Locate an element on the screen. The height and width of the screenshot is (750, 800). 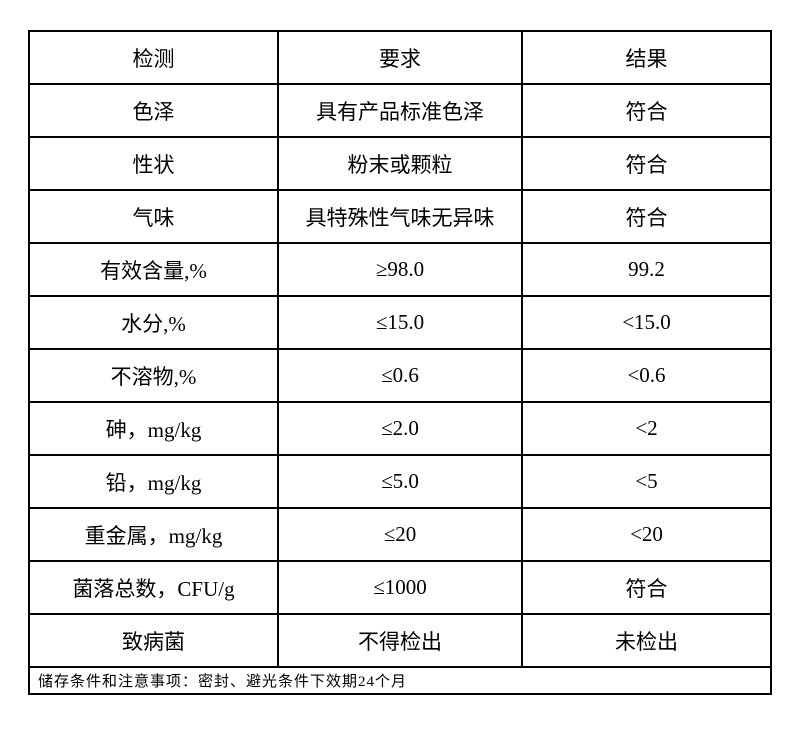
cell-test-item: 重金属，mg/kg is located at coordinates (153, 534).